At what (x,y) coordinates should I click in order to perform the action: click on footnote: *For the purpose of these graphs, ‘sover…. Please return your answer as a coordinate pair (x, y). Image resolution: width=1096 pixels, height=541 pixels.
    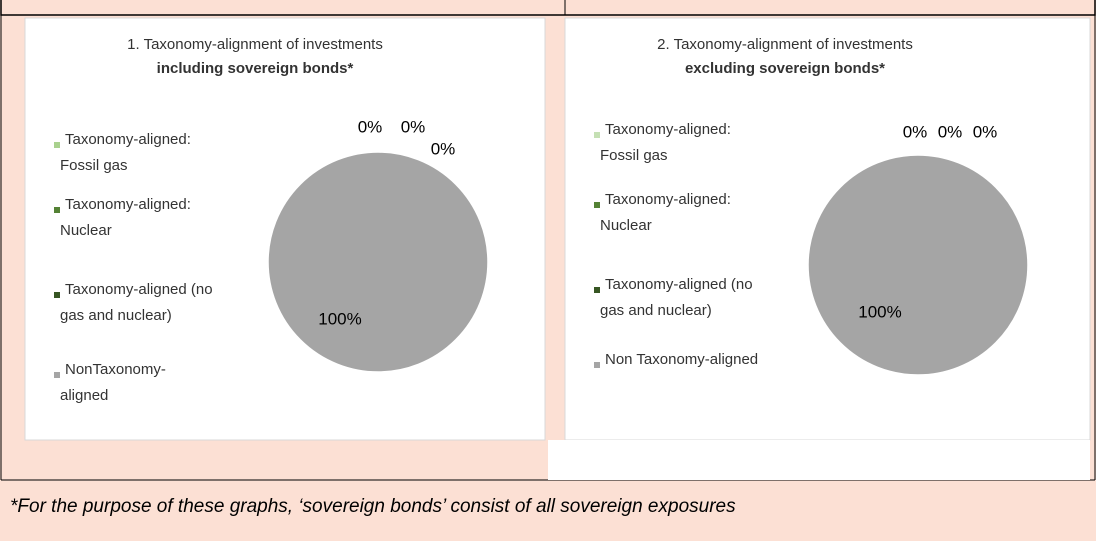
    Looking at the image, I should click on (373, 506).